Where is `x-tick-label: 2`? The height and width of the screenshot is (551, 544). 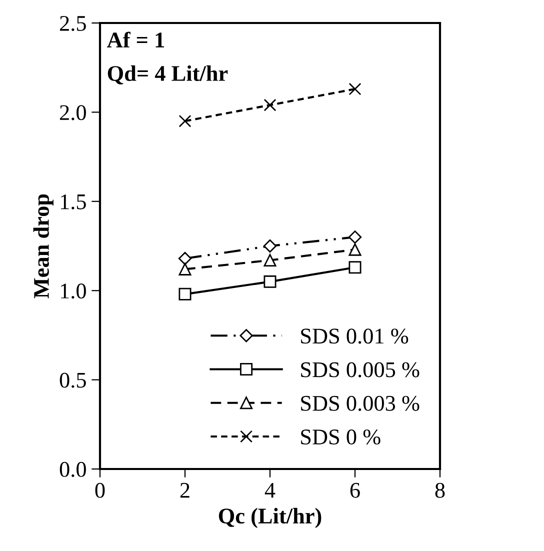
x-tick-label: 2 is located at coordinates (185, 490).